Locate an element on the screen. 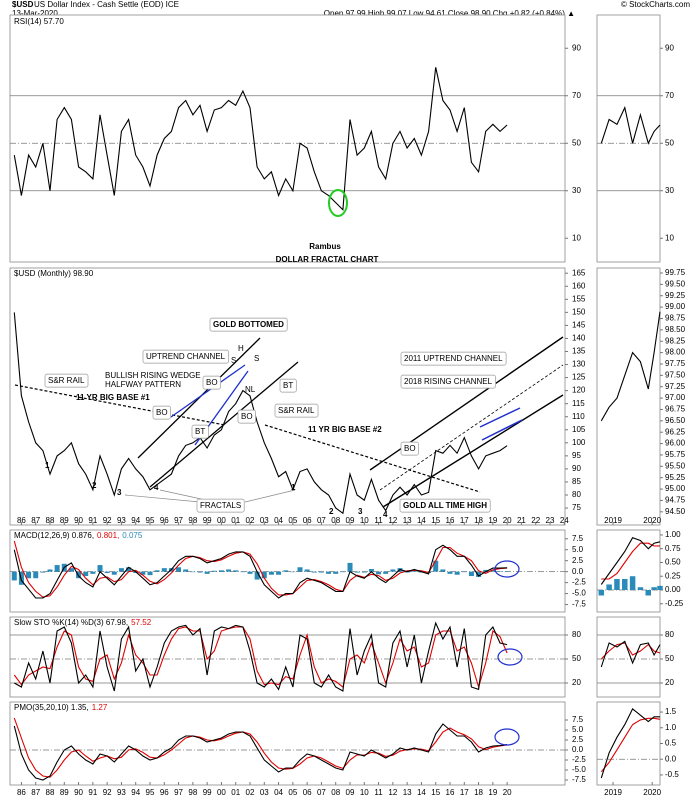 This screenshot has height=800, width=696. x-tick-label: 90 is located at coordinates (78, 792).